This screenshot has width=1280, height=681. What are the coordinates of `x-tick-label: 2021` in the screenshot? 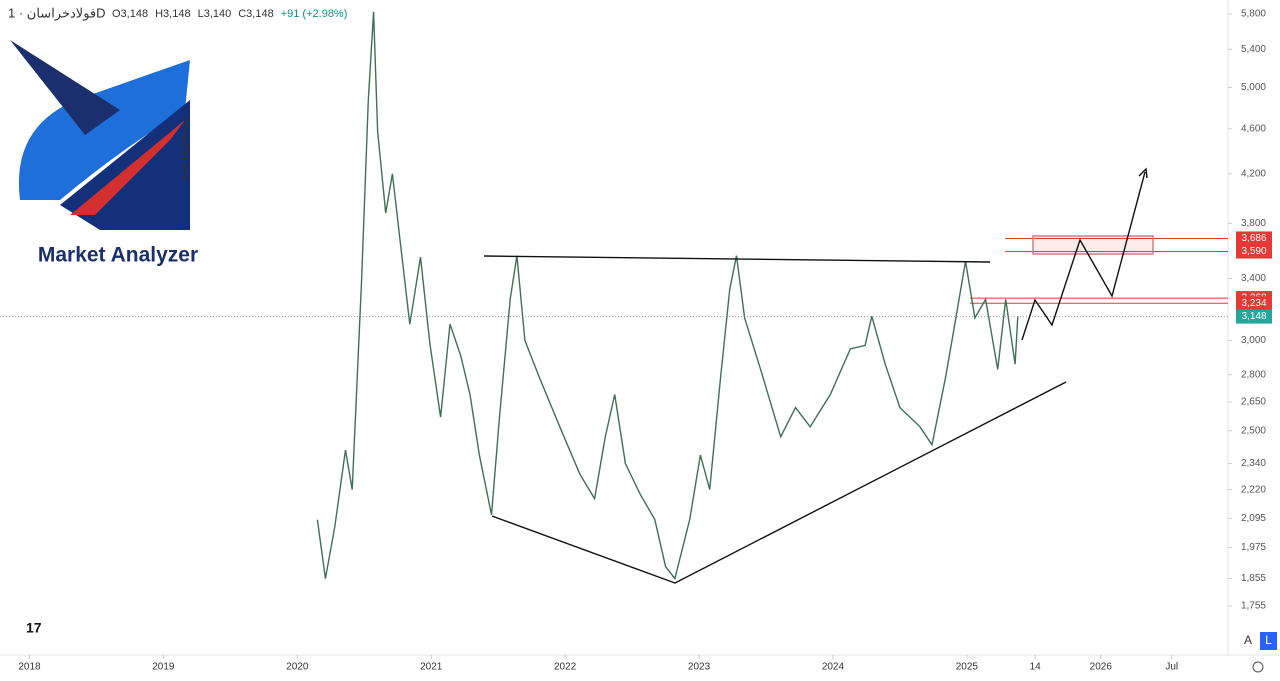 It's located at (431, 667).